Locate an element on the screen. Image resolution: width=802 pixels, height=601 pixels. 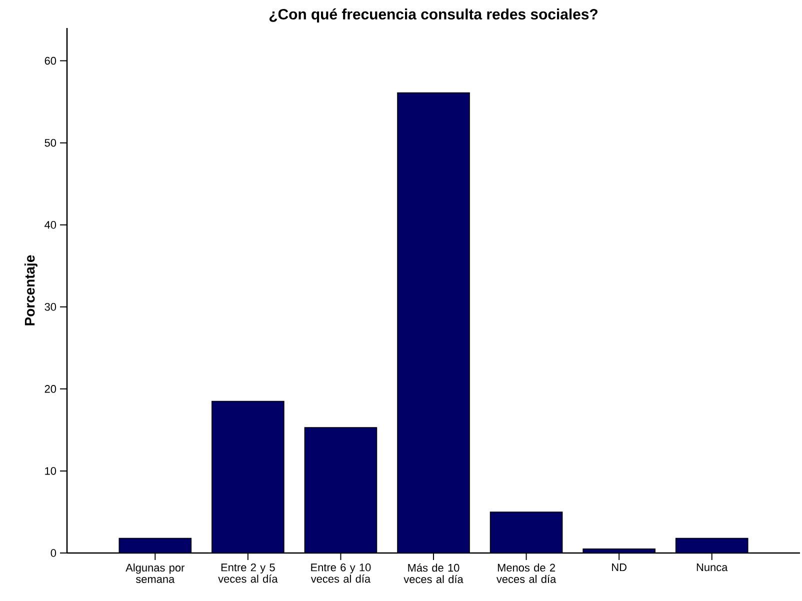
y-tick-label: 30 is located at coordinates (50, 307).